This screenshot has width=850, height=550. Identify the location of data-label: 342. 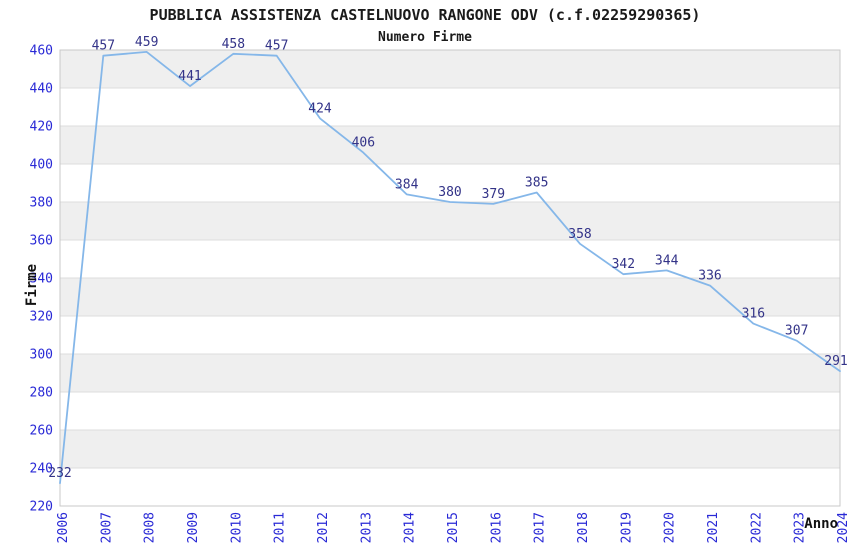
(623, 264).